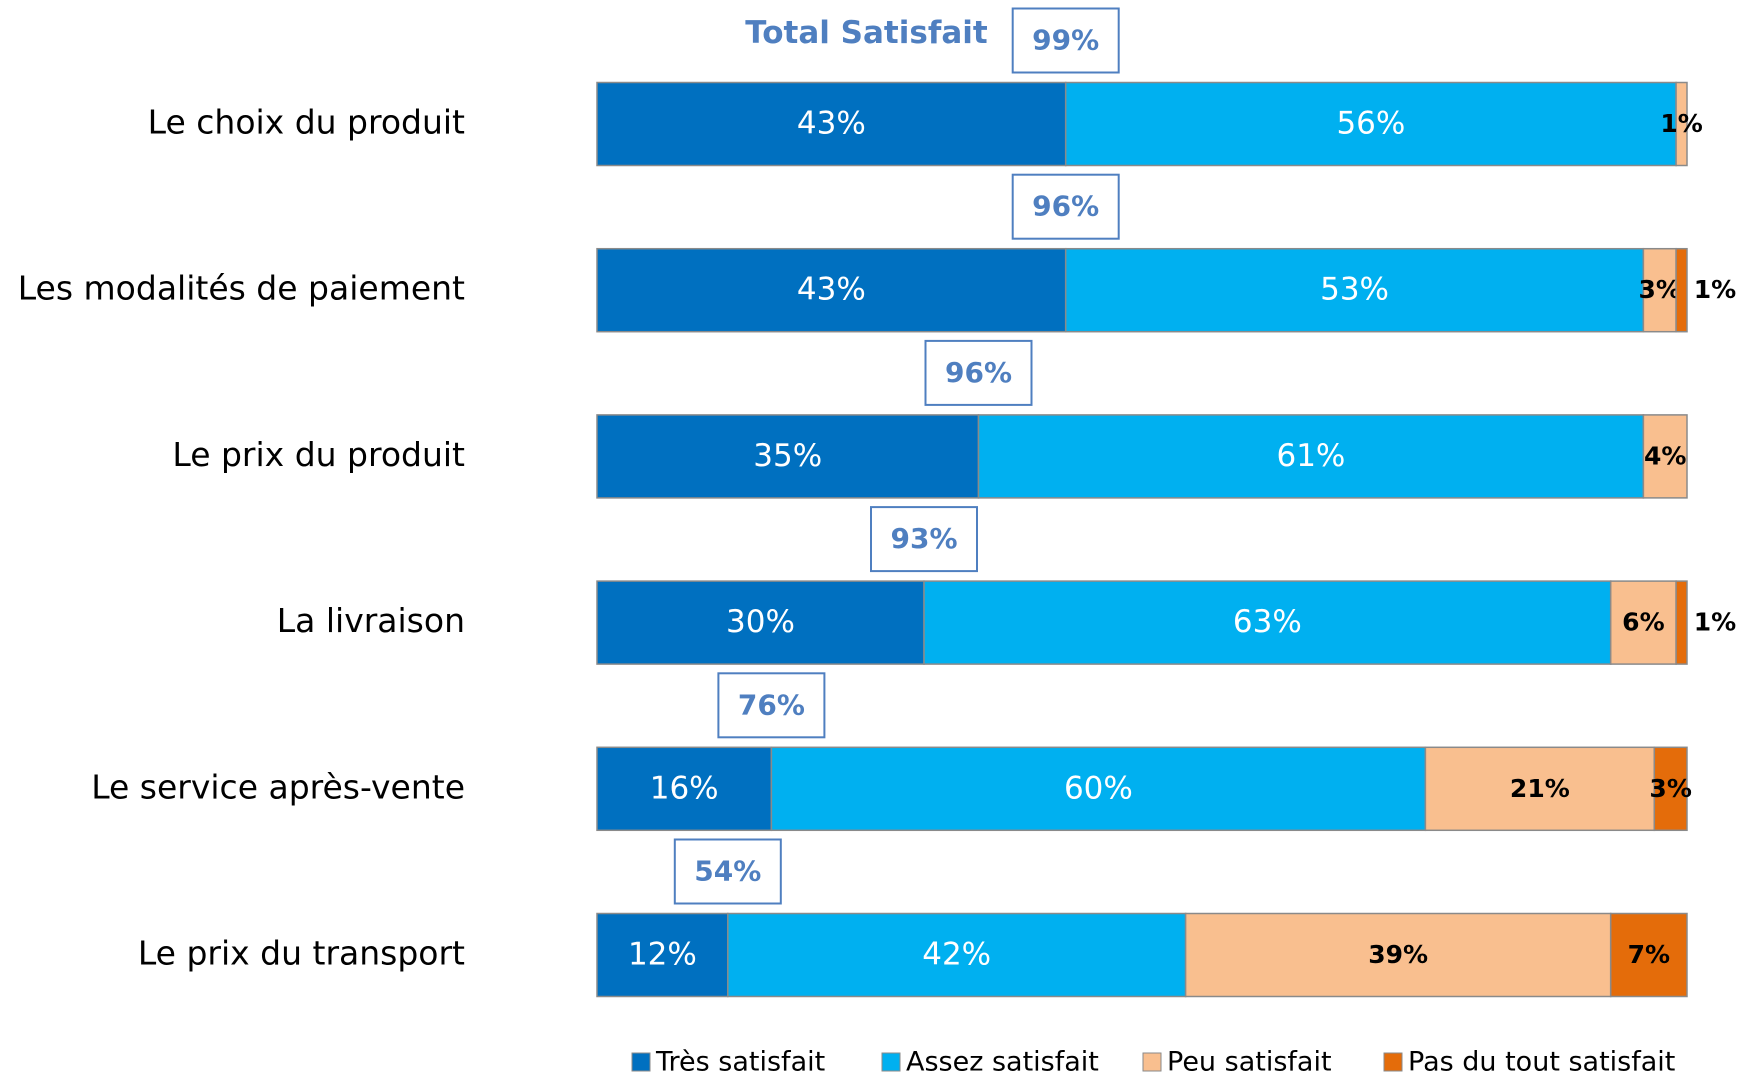 The width and height of the screenshot is (1737, 1078). What do you see at coordinates (306, 122) in the screenshot?
I see `category-label: Le choix du produit` at bounding box center [306, 122].